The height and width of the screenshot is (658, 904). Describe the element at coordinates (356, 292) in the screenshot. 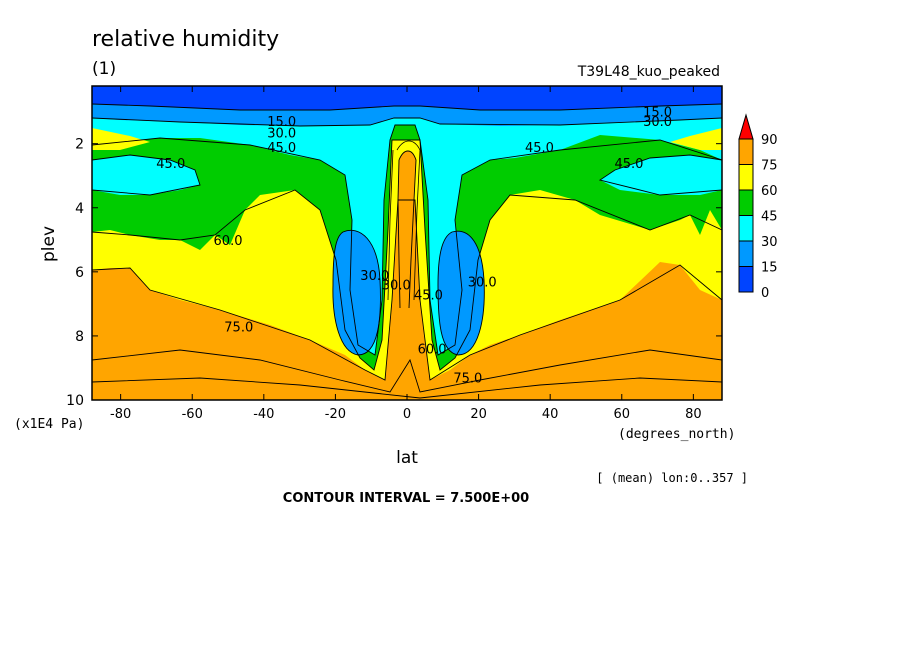

I see `oval-south` at that location.